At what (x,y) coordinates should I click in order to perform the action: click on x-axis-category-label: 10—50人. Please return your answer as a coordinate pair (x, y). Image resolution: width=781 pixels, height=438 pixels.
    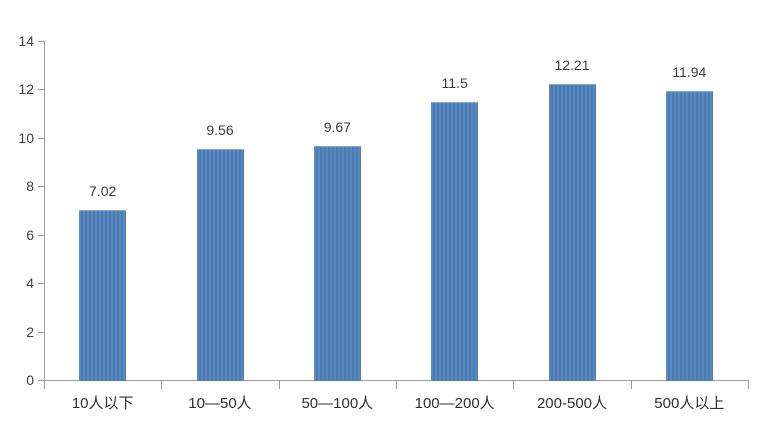
    Looking at the image, I should click on (220, 403).